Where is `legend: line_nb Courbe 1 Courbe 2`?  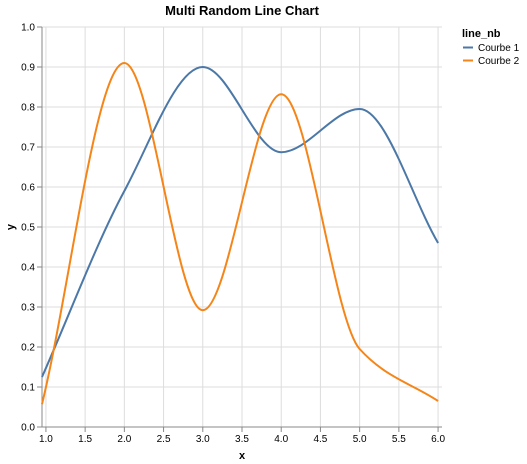 legend: line_nb Courbe 1 Courbe 2 is located at coordinates (491, 47).